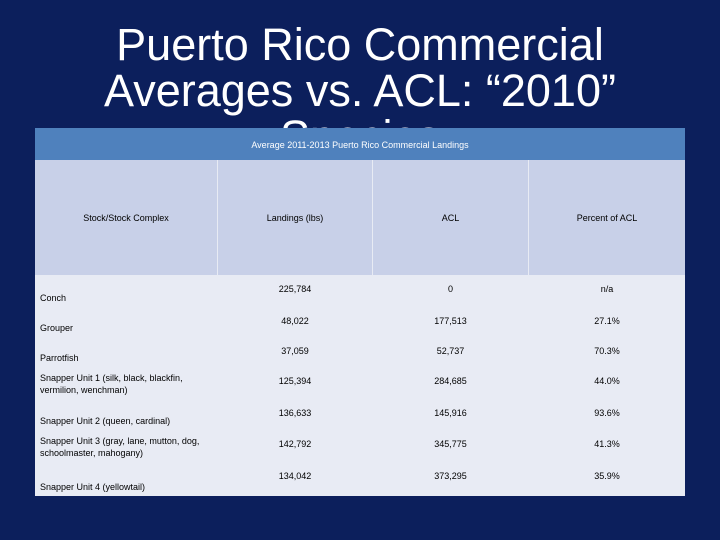 The height and width of the screenshot is (540, 720). Describe the element at coordinates (607, 322) in the screenshot. I see `table-row-percent: 27.1%` at that location.